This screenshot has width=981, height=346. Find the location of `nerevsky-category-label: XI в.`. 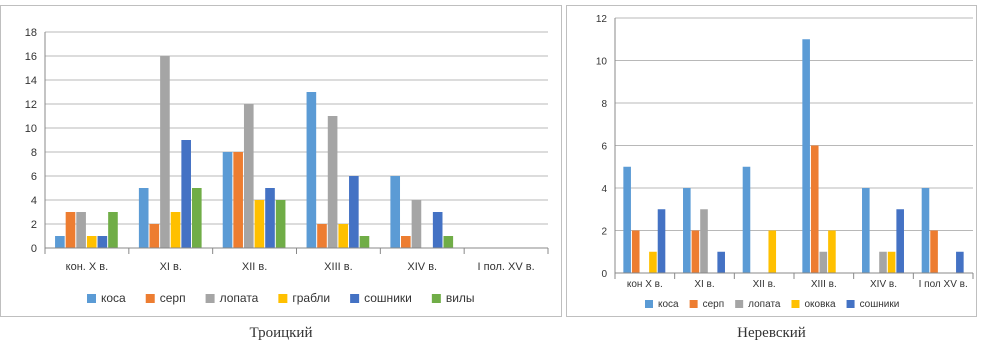

nerevsky-category-label: XI в. is located at coordinates (704, 284).